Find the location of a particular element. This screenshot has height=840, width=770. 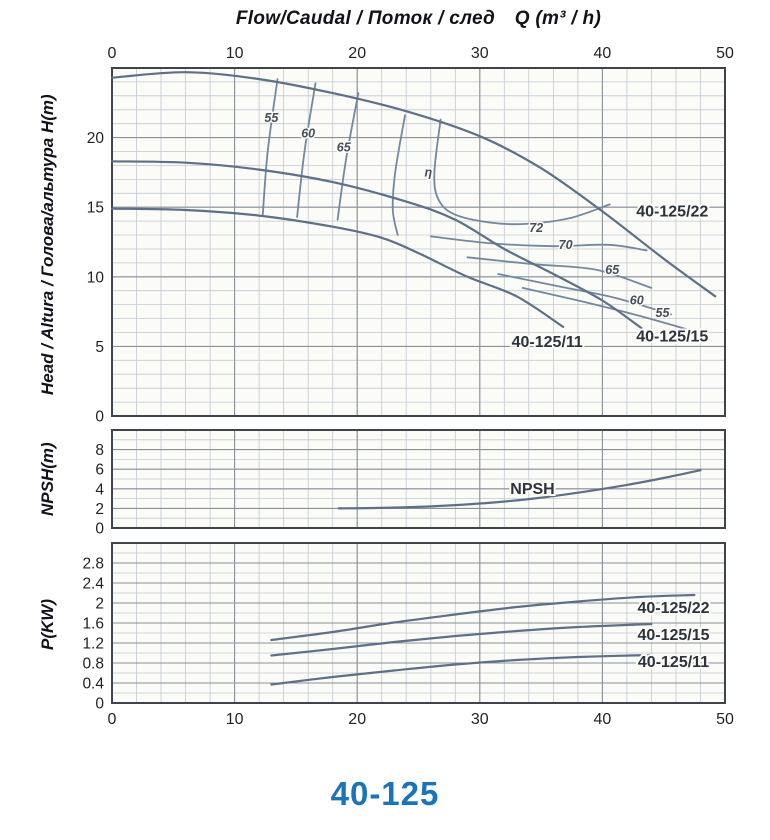

head-ytick-15: 15 is located at coordinates (95, 208).